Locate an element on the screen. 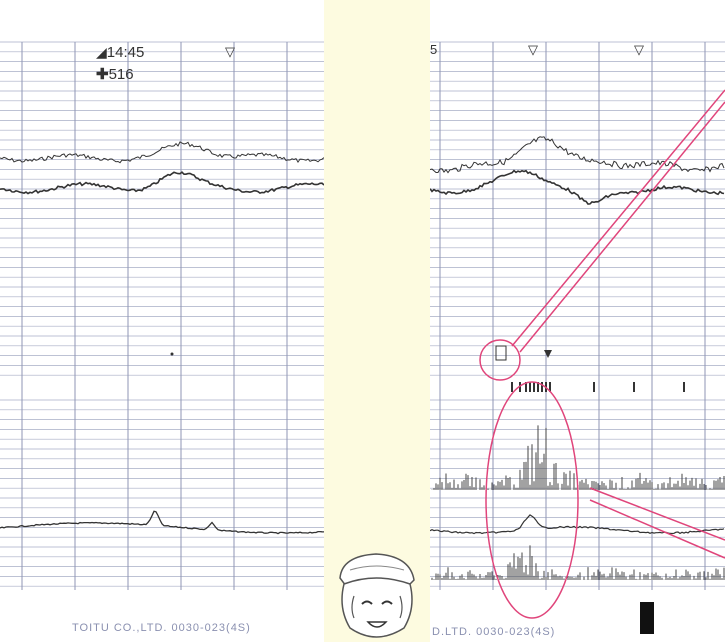 The height and width of the screenshot is (642, 725). highlight-circle is located at coordinates (500, 360).